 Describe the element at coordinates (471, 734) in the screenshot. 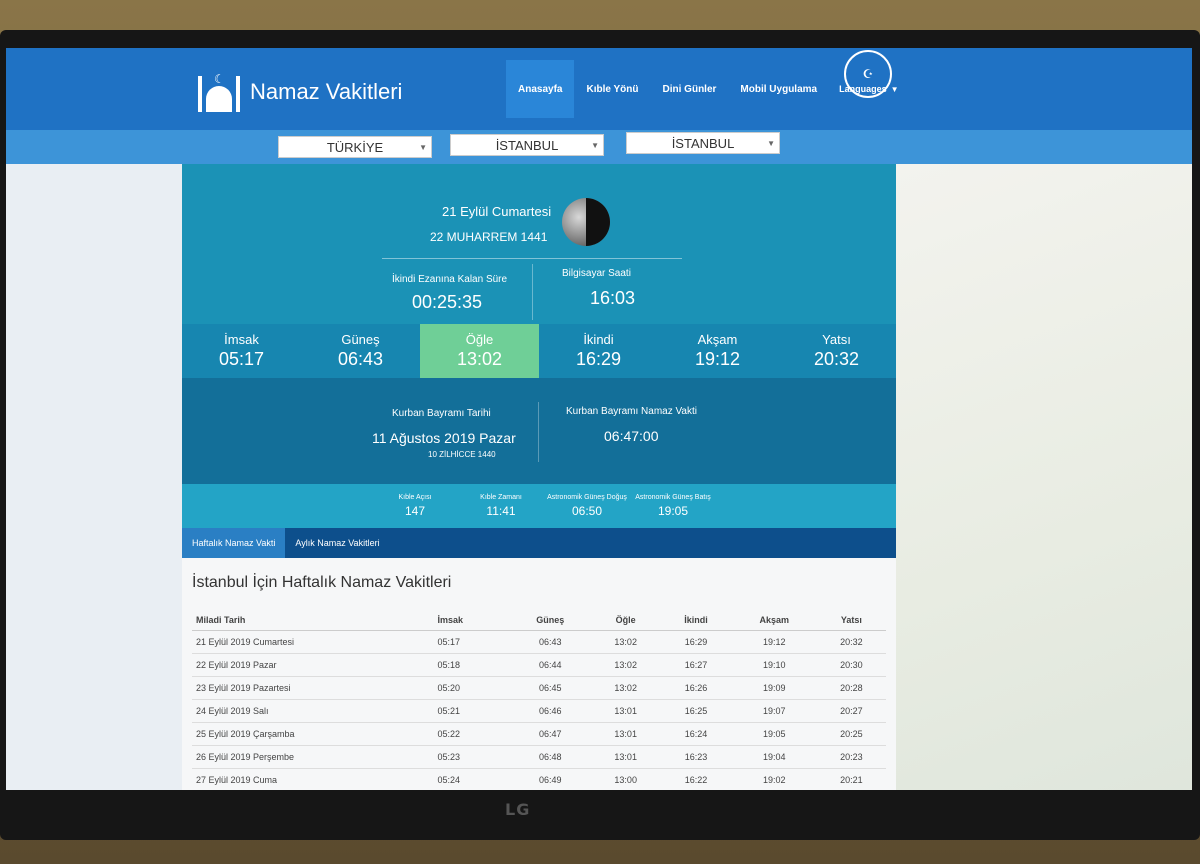

I see `cell: 05:22` at that location.